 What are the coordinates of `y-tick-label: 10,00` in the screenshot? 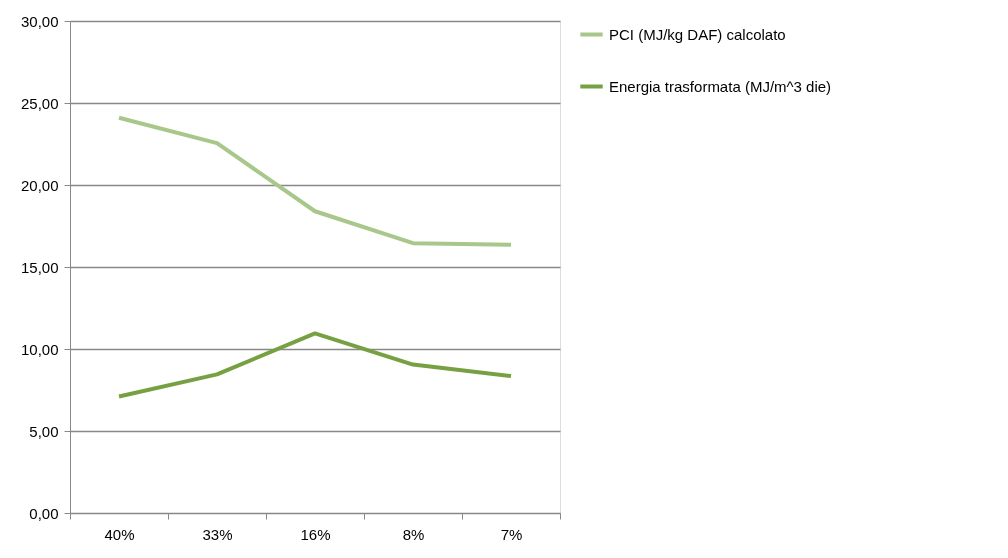 It's located at (39, 349).